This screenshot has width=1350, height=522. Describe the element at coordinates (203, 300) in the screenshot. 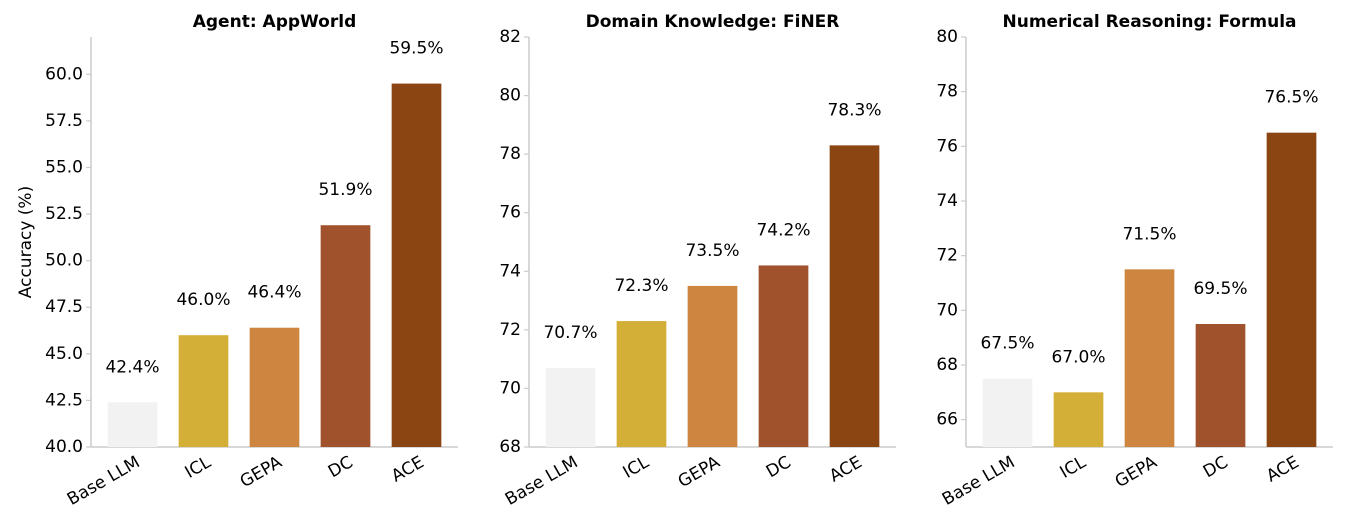

I see `value-label: 46.0%` at that location.